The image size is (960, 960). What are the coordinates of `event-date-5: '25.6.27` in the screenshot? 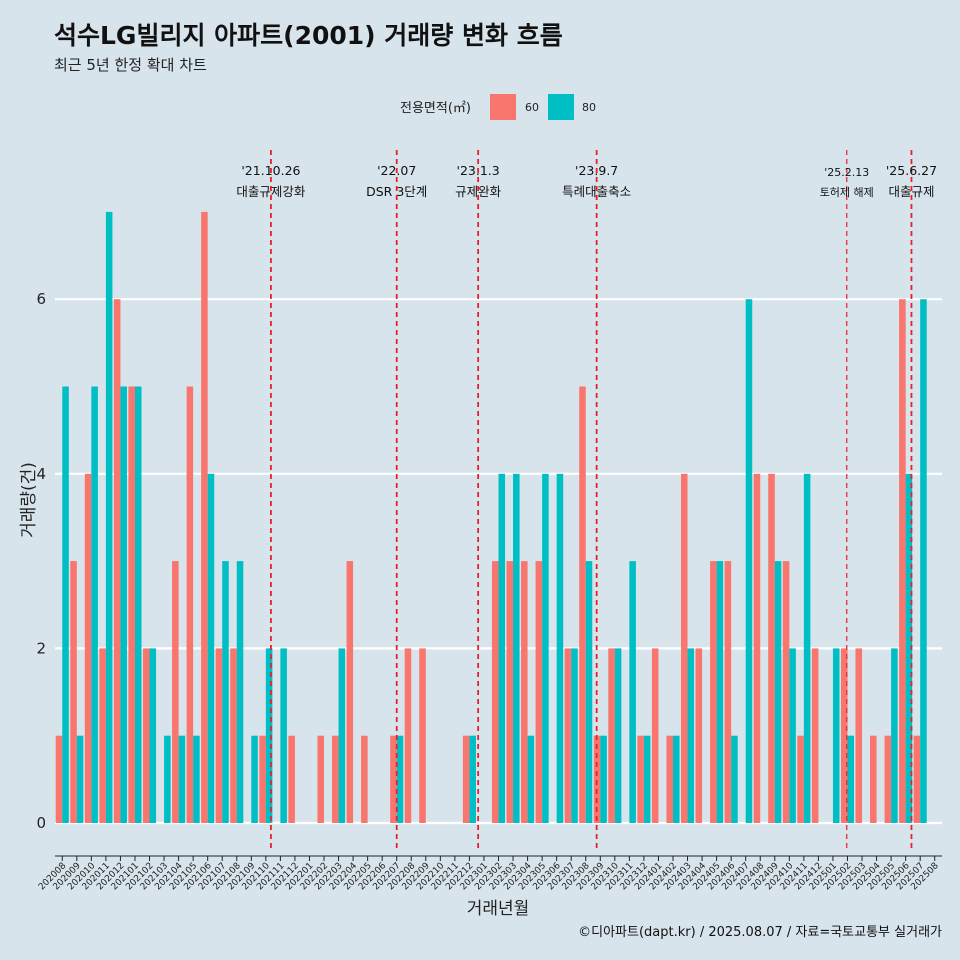 It's located at (911, 170).